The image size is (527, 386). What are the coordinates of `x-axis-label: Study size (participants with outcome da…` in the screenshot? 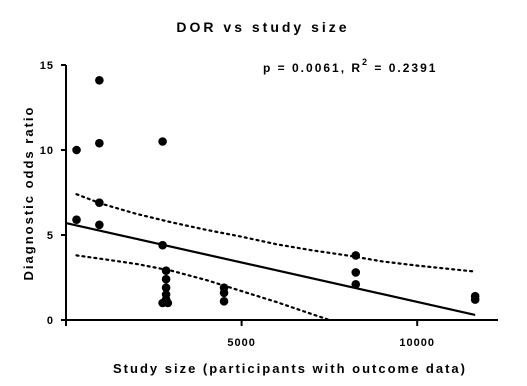 It's located at (290, 368).